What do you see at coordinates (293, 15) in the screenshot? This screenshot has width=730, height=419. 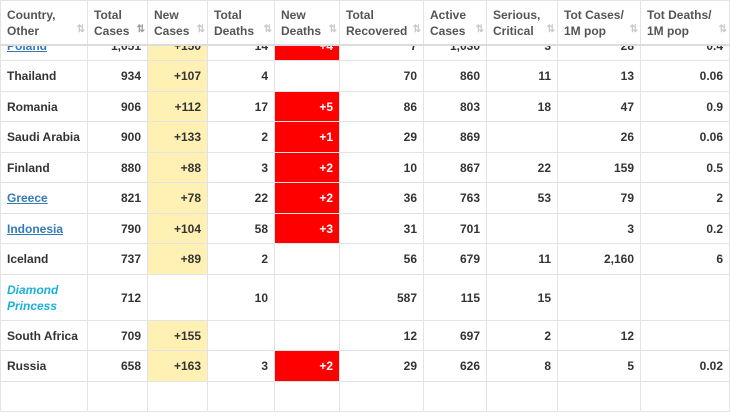 I see `column-header-label: New` at bounding box center [293, 15].